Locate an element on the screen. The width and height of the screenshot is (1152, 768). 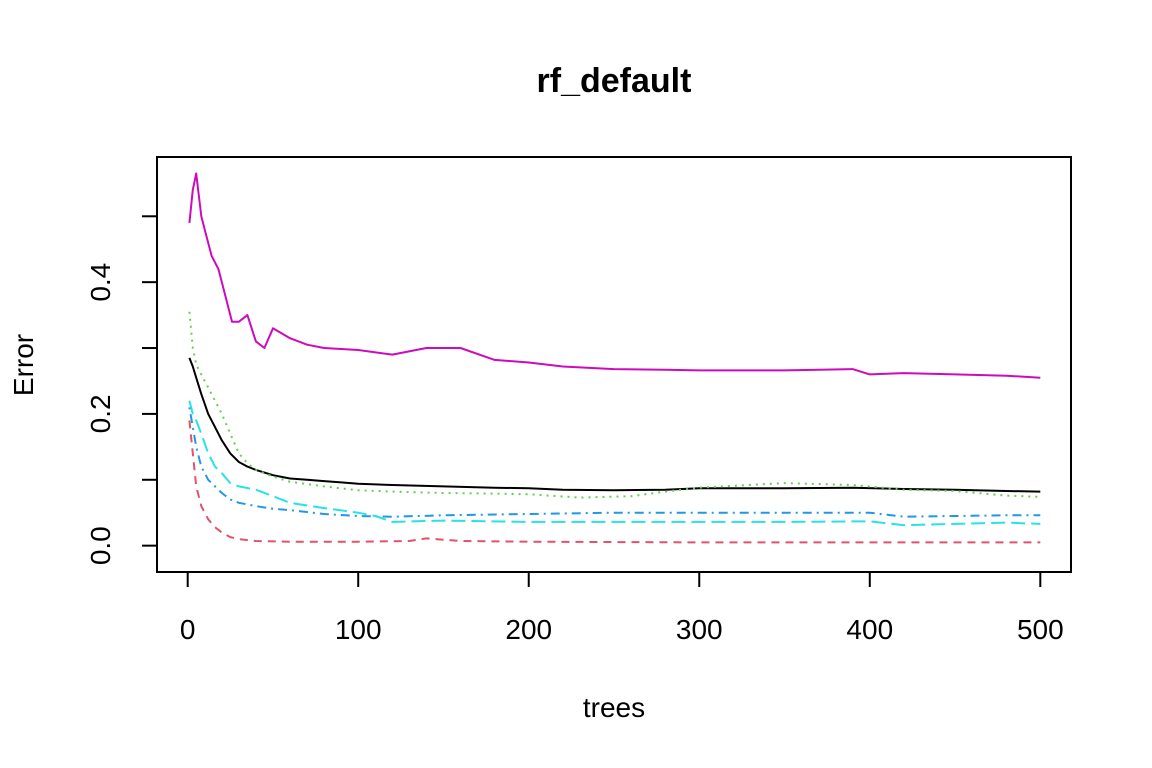
x-tick-label: 0 is located at coordinates (188, 629).